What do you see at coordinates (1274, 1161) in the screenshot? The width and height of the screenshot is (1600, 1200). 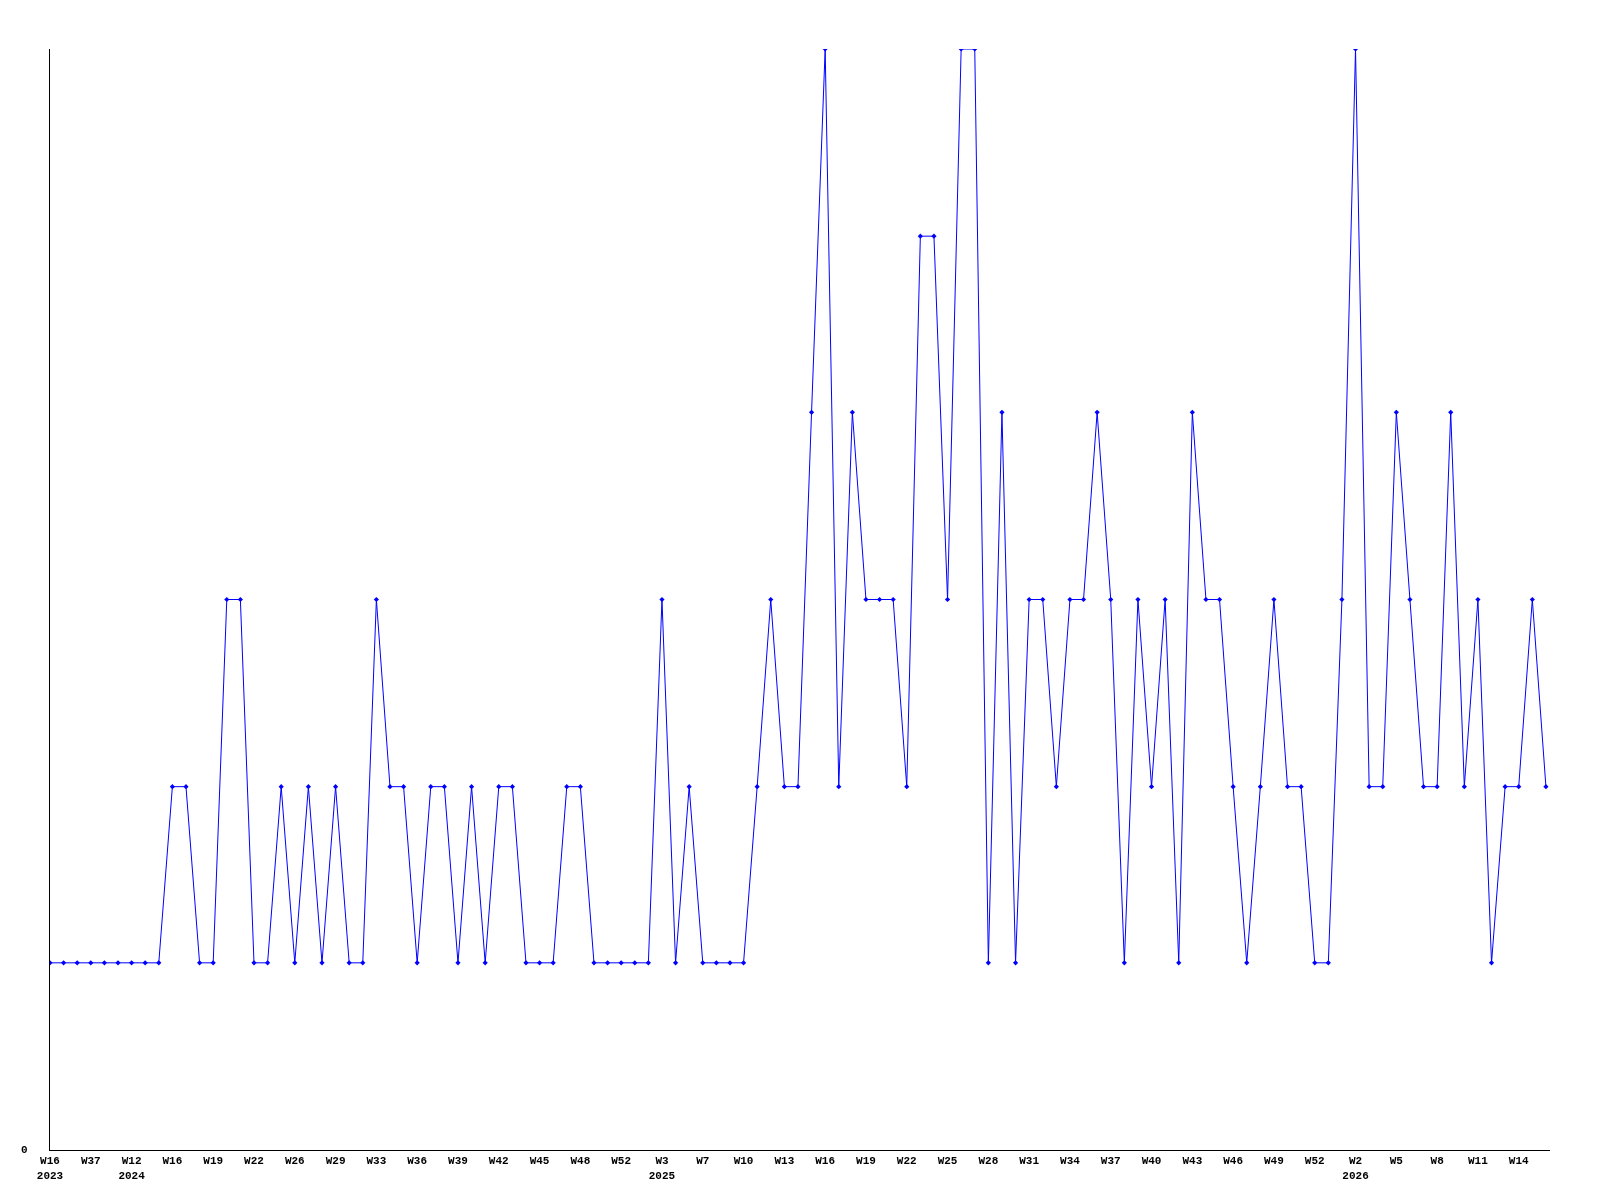 I see `x-tick-label: W49` at bounding box center [1274, 1161].